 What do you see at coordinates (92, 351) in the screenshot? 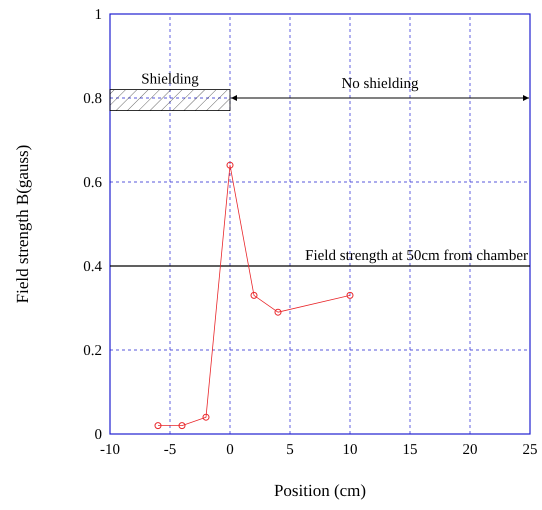
I see `y-tick-label: 0.2` at bounding box center [92, 351].